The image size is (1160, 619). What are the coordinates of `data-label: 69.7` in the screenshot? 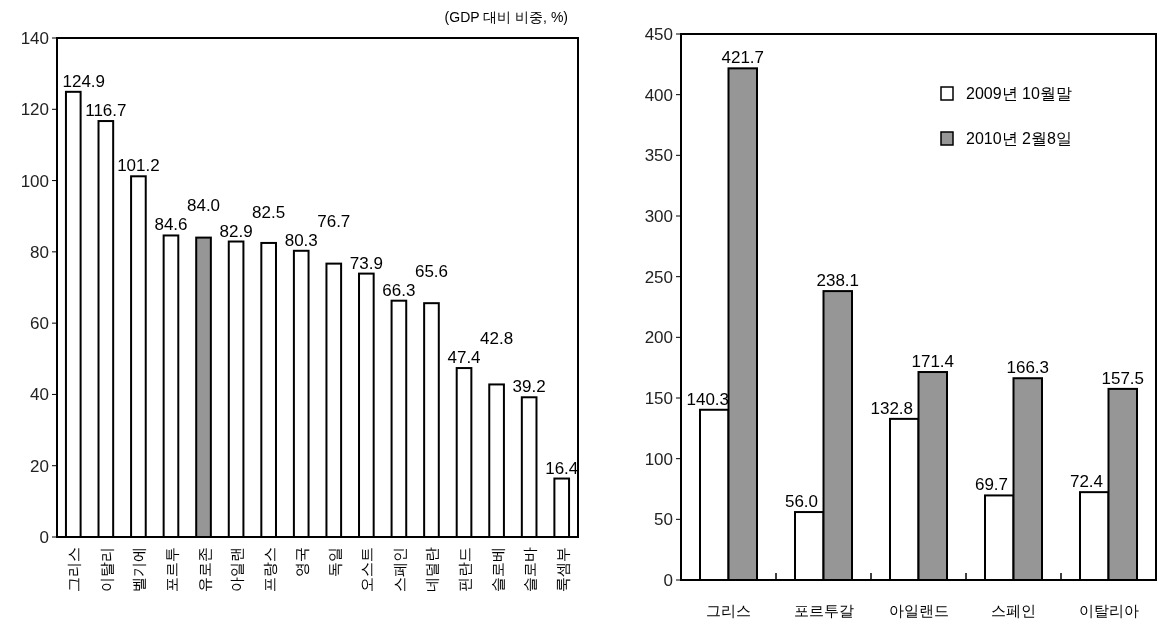 It's located at (991, 485).